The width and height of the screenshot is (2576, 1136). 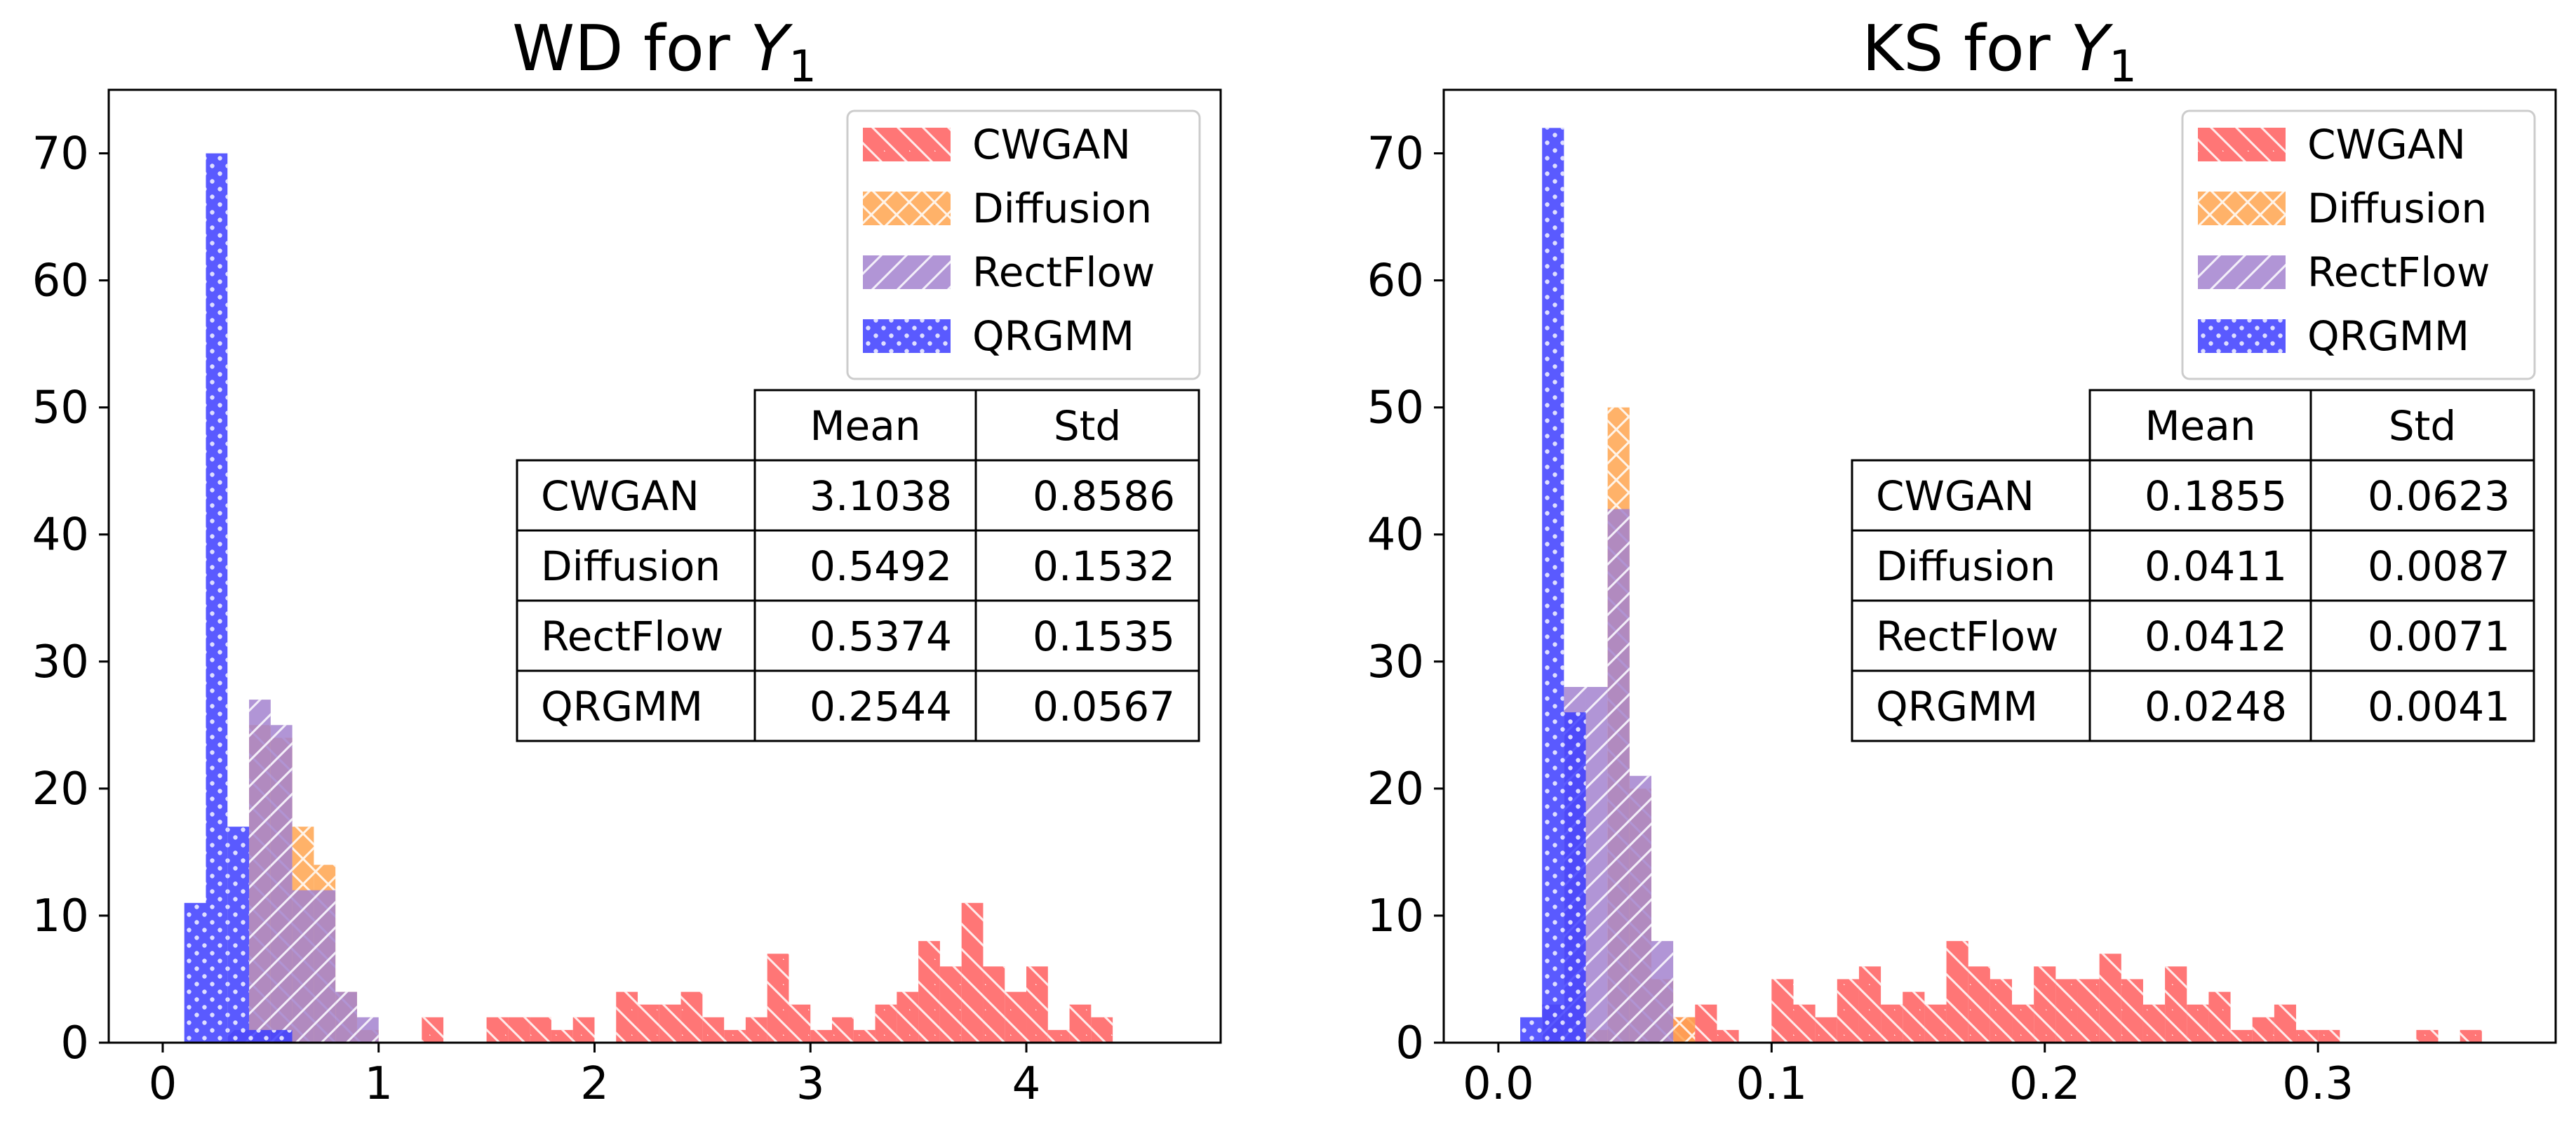 I want to click on x-tick-label: 0, so click(x=163, y=1084).